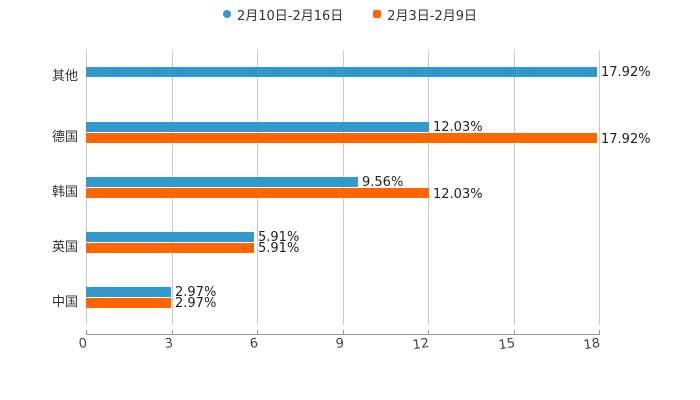 Image resolution: width=700 pixels, height=400 pixels. What do you see at coordinates (340, 344) in the screenshot?
I see `x-tick-label: 9` at bounding box center [340, 344].